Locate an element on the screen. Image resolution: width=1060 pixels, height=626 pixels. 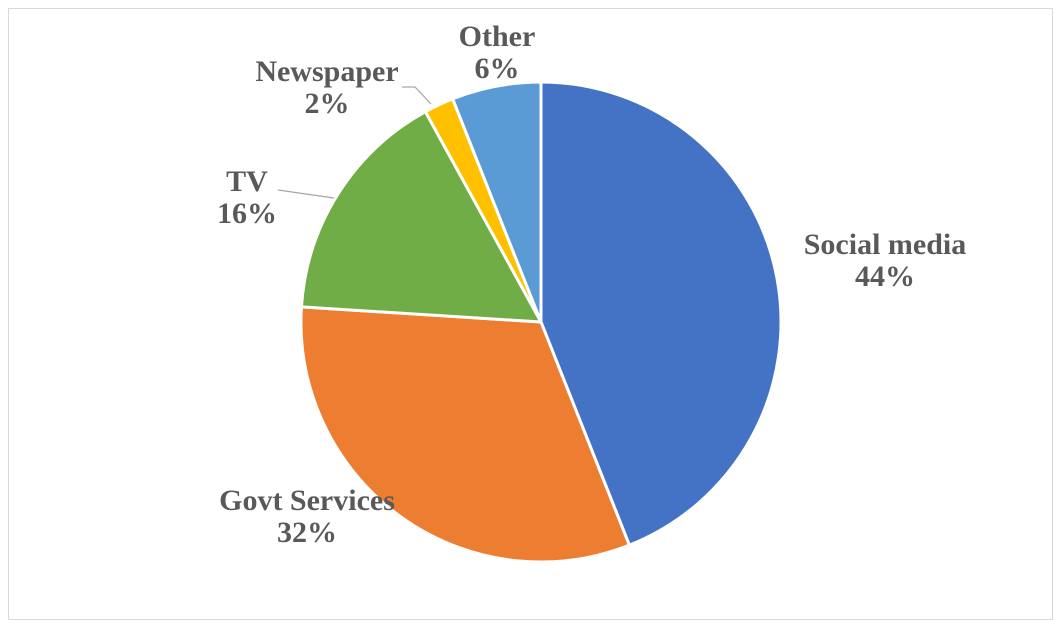
leader-lines is located at coordinates (354, 142).